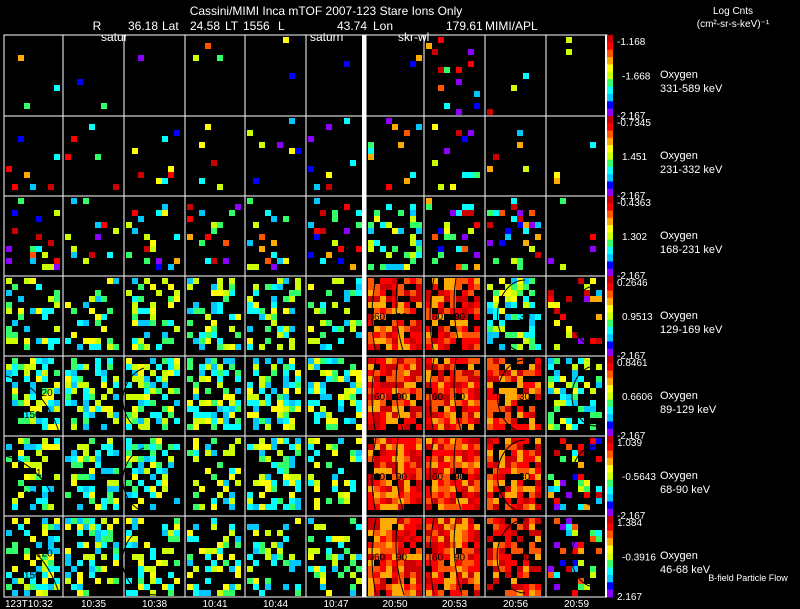 This screenshot has width=800, height=609. Describe the element at coordinates (631, 516) in the screenshot. I see `colorbar-min-label: -2.167` at that location.